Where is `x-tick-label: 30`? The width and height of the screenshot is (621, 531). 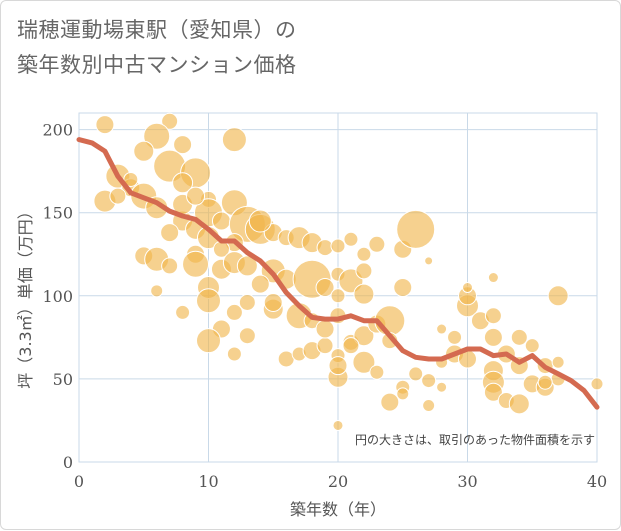 x-tick-label: 30 is located at coordinates (467, 481).